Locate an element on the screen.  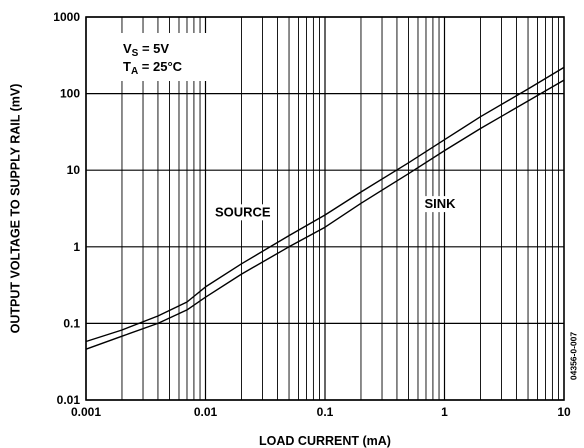
curve-labels: SOURCE SINK is located at coordinates (338, 208).